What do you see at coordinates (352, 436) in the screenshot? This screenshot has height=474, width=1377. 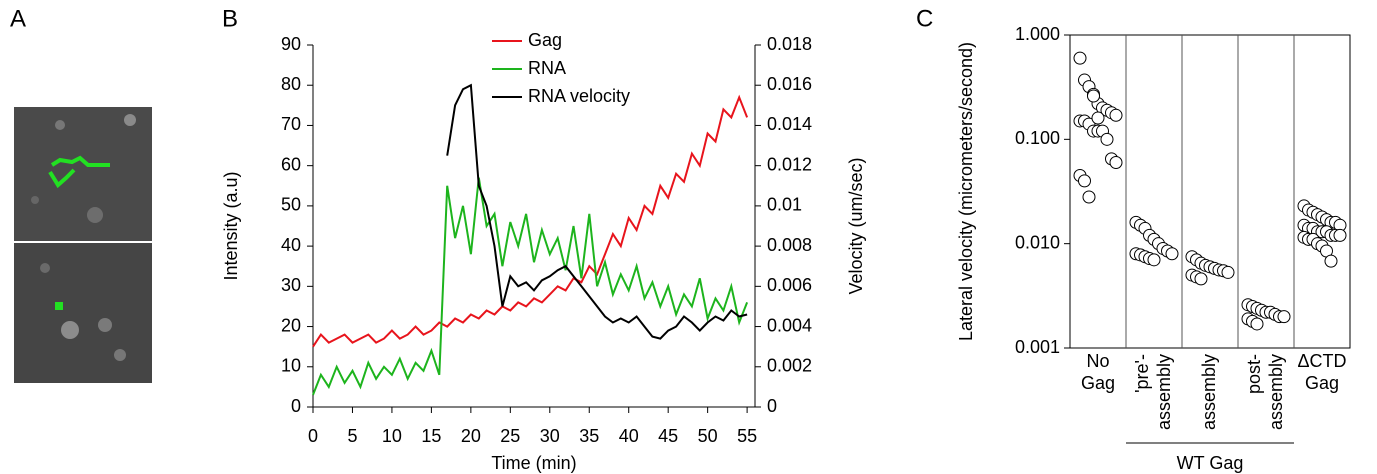 I see `x-tick-label: 5` at bounding box center [352, 436].